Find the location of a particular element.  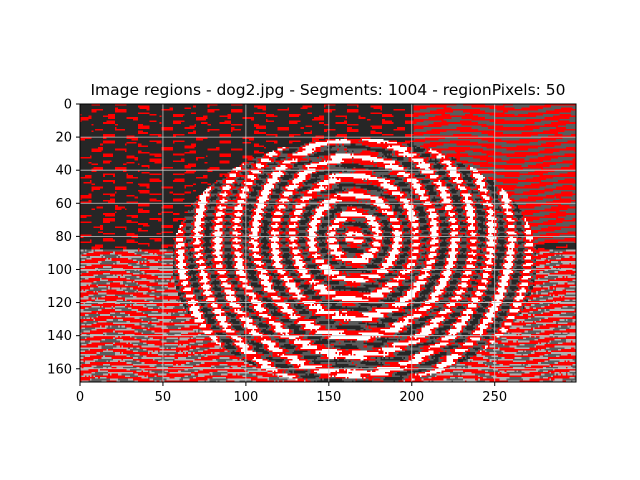

y-axis: 0 20 40 60 80 100 120 140 160 is located at coordinates (63, 237).